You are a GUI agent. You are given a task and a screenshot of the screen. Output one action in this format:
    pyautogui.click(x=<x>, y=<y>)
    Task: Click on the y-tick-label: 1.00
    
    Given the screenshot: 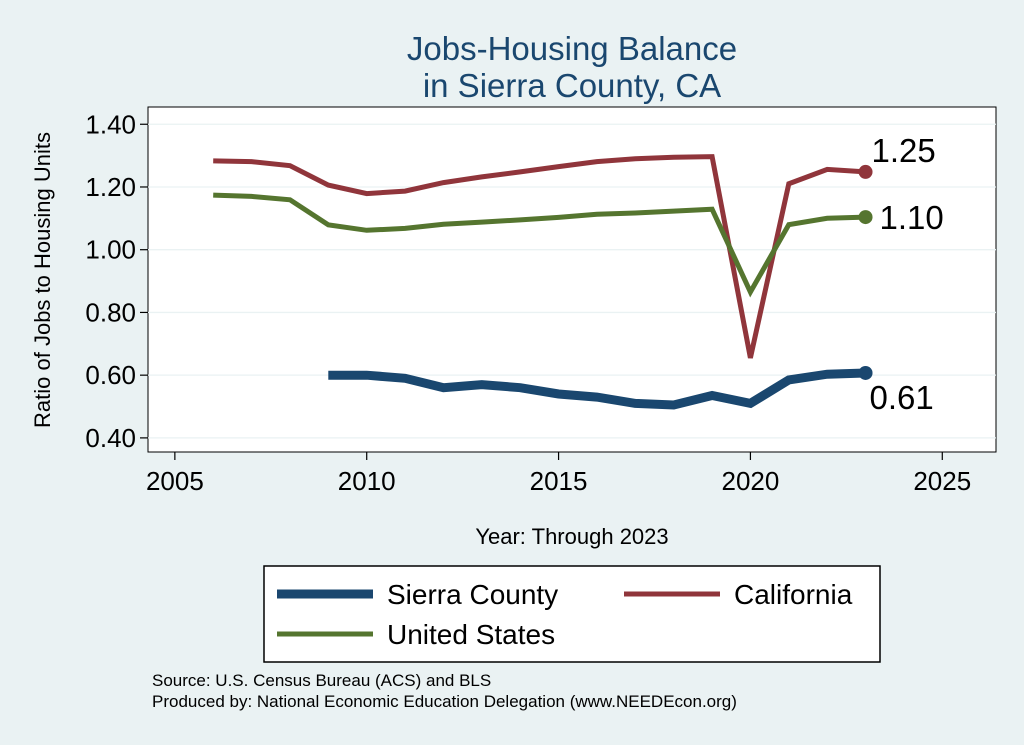 What is the action you would take?
    pyautogui.click(x=110, y=250)
    